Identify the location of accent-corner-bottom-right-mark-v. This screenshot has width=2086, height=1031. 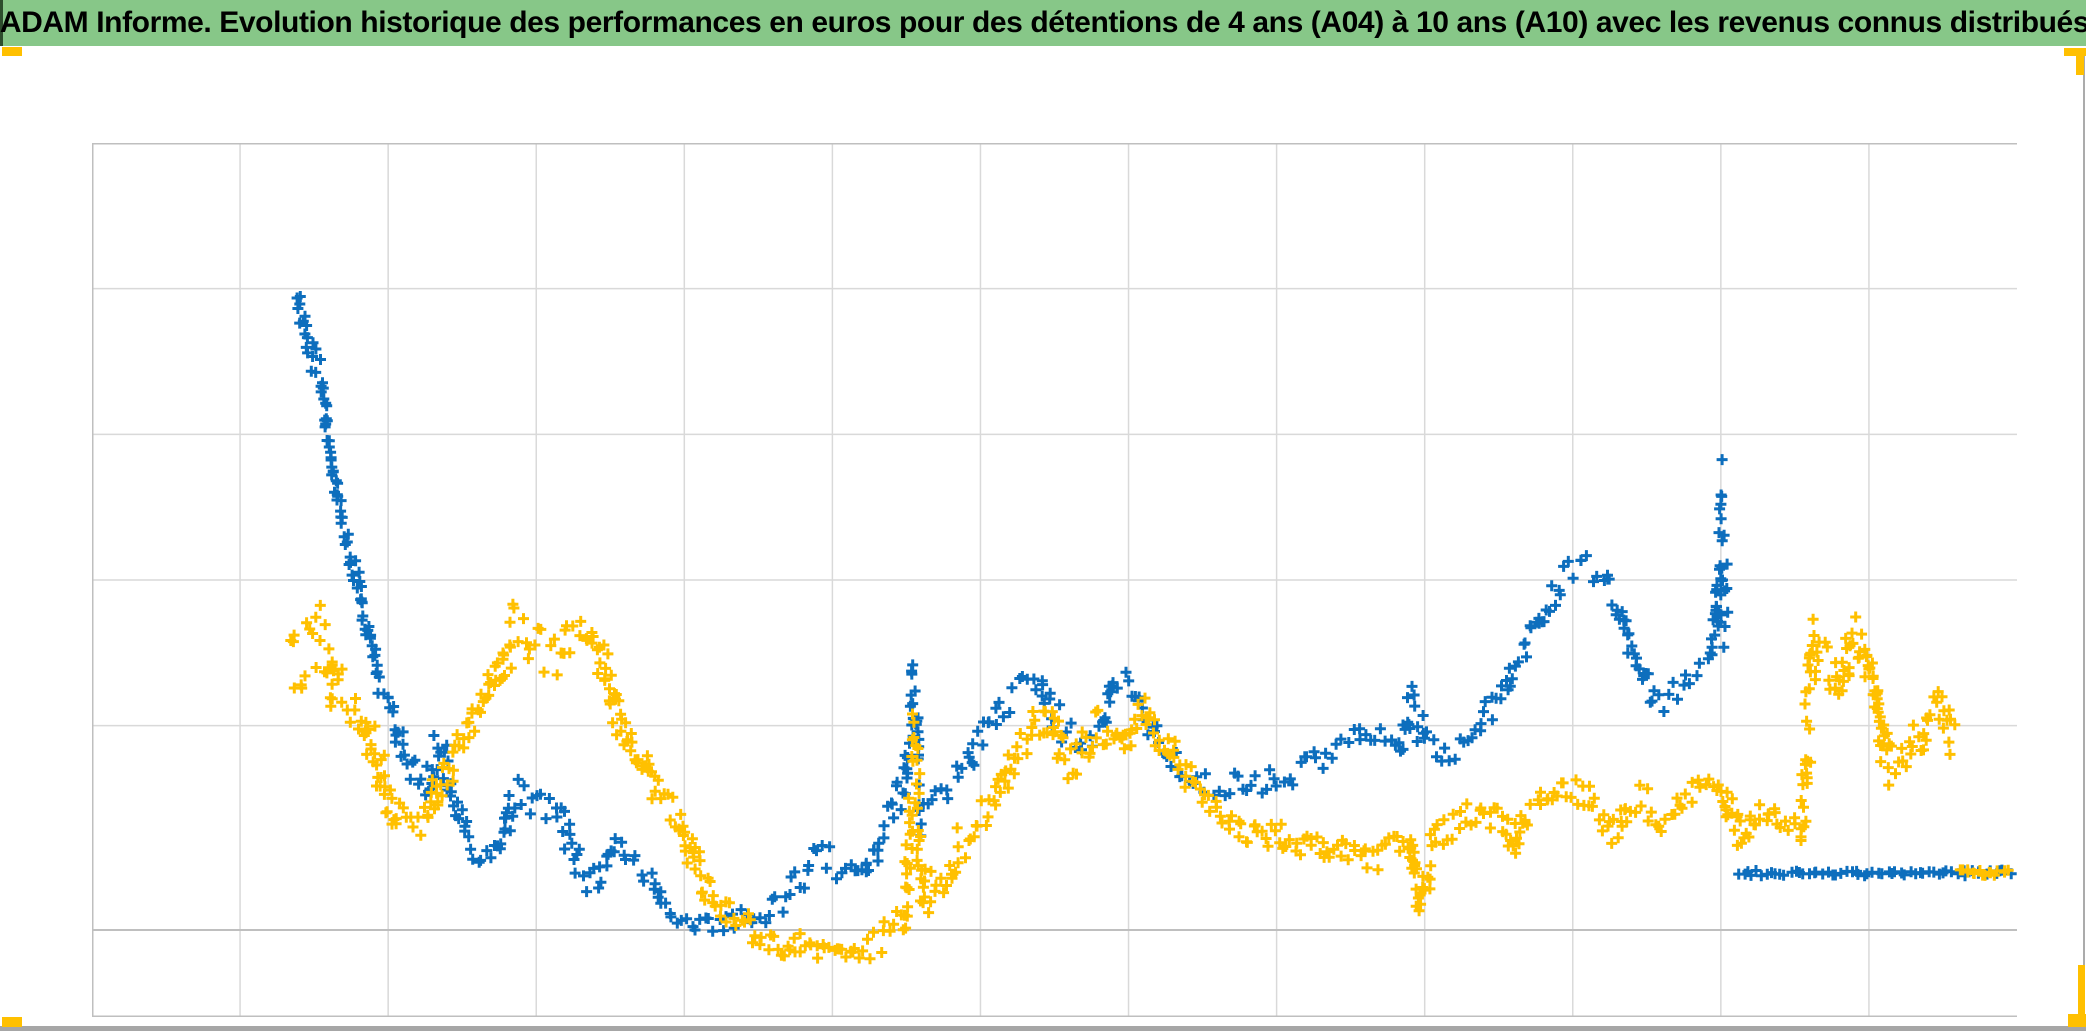
(2081, 996).